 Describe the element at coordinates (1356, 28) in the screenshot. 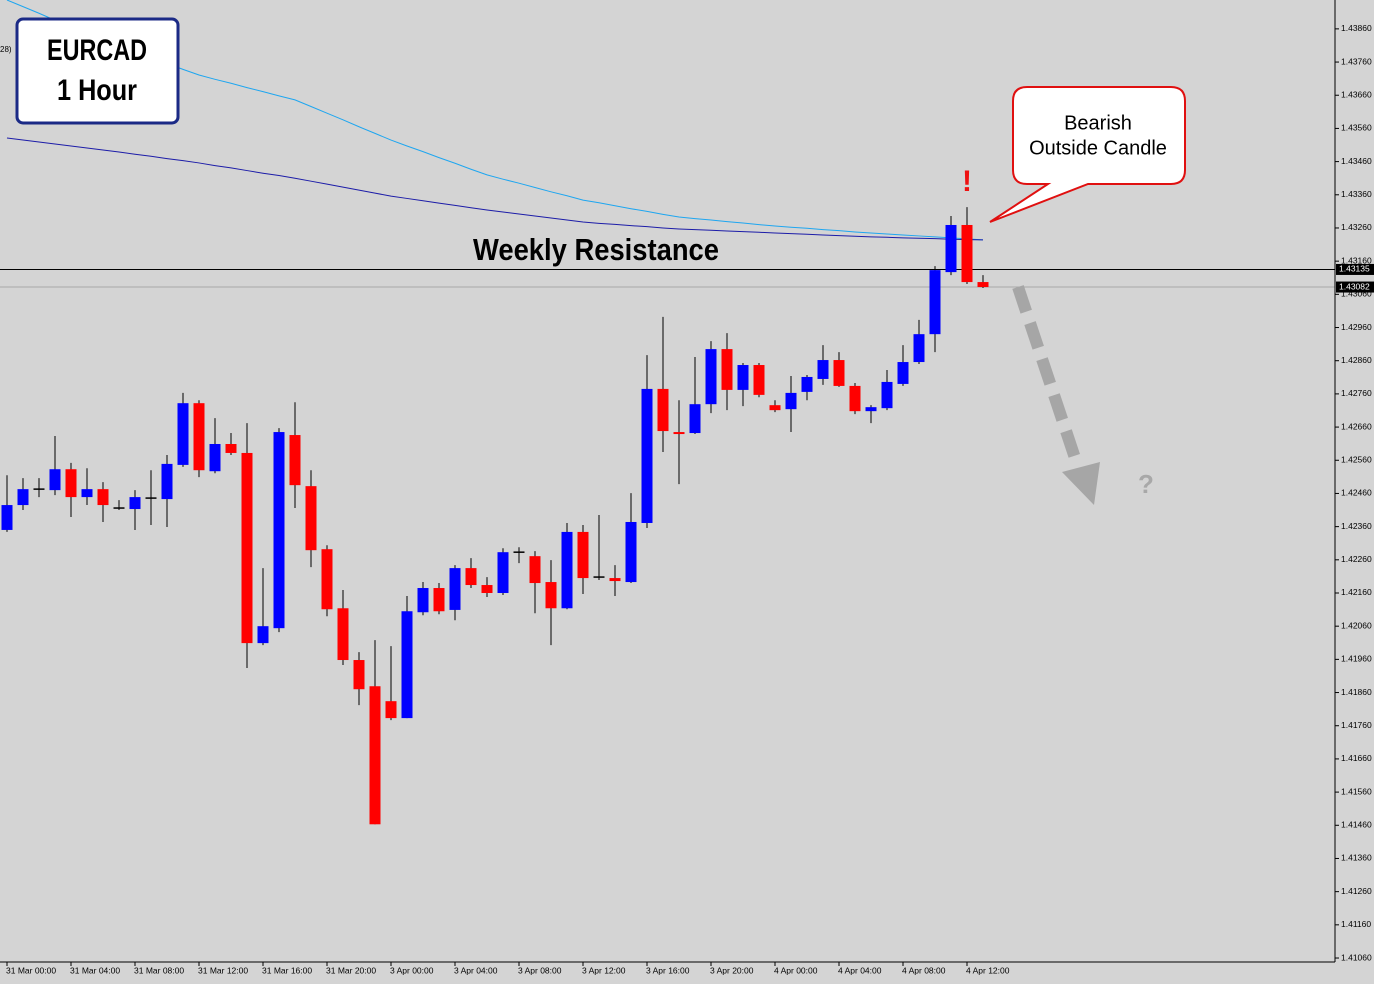

I see `y-tick-label: 1.43860` at that location.